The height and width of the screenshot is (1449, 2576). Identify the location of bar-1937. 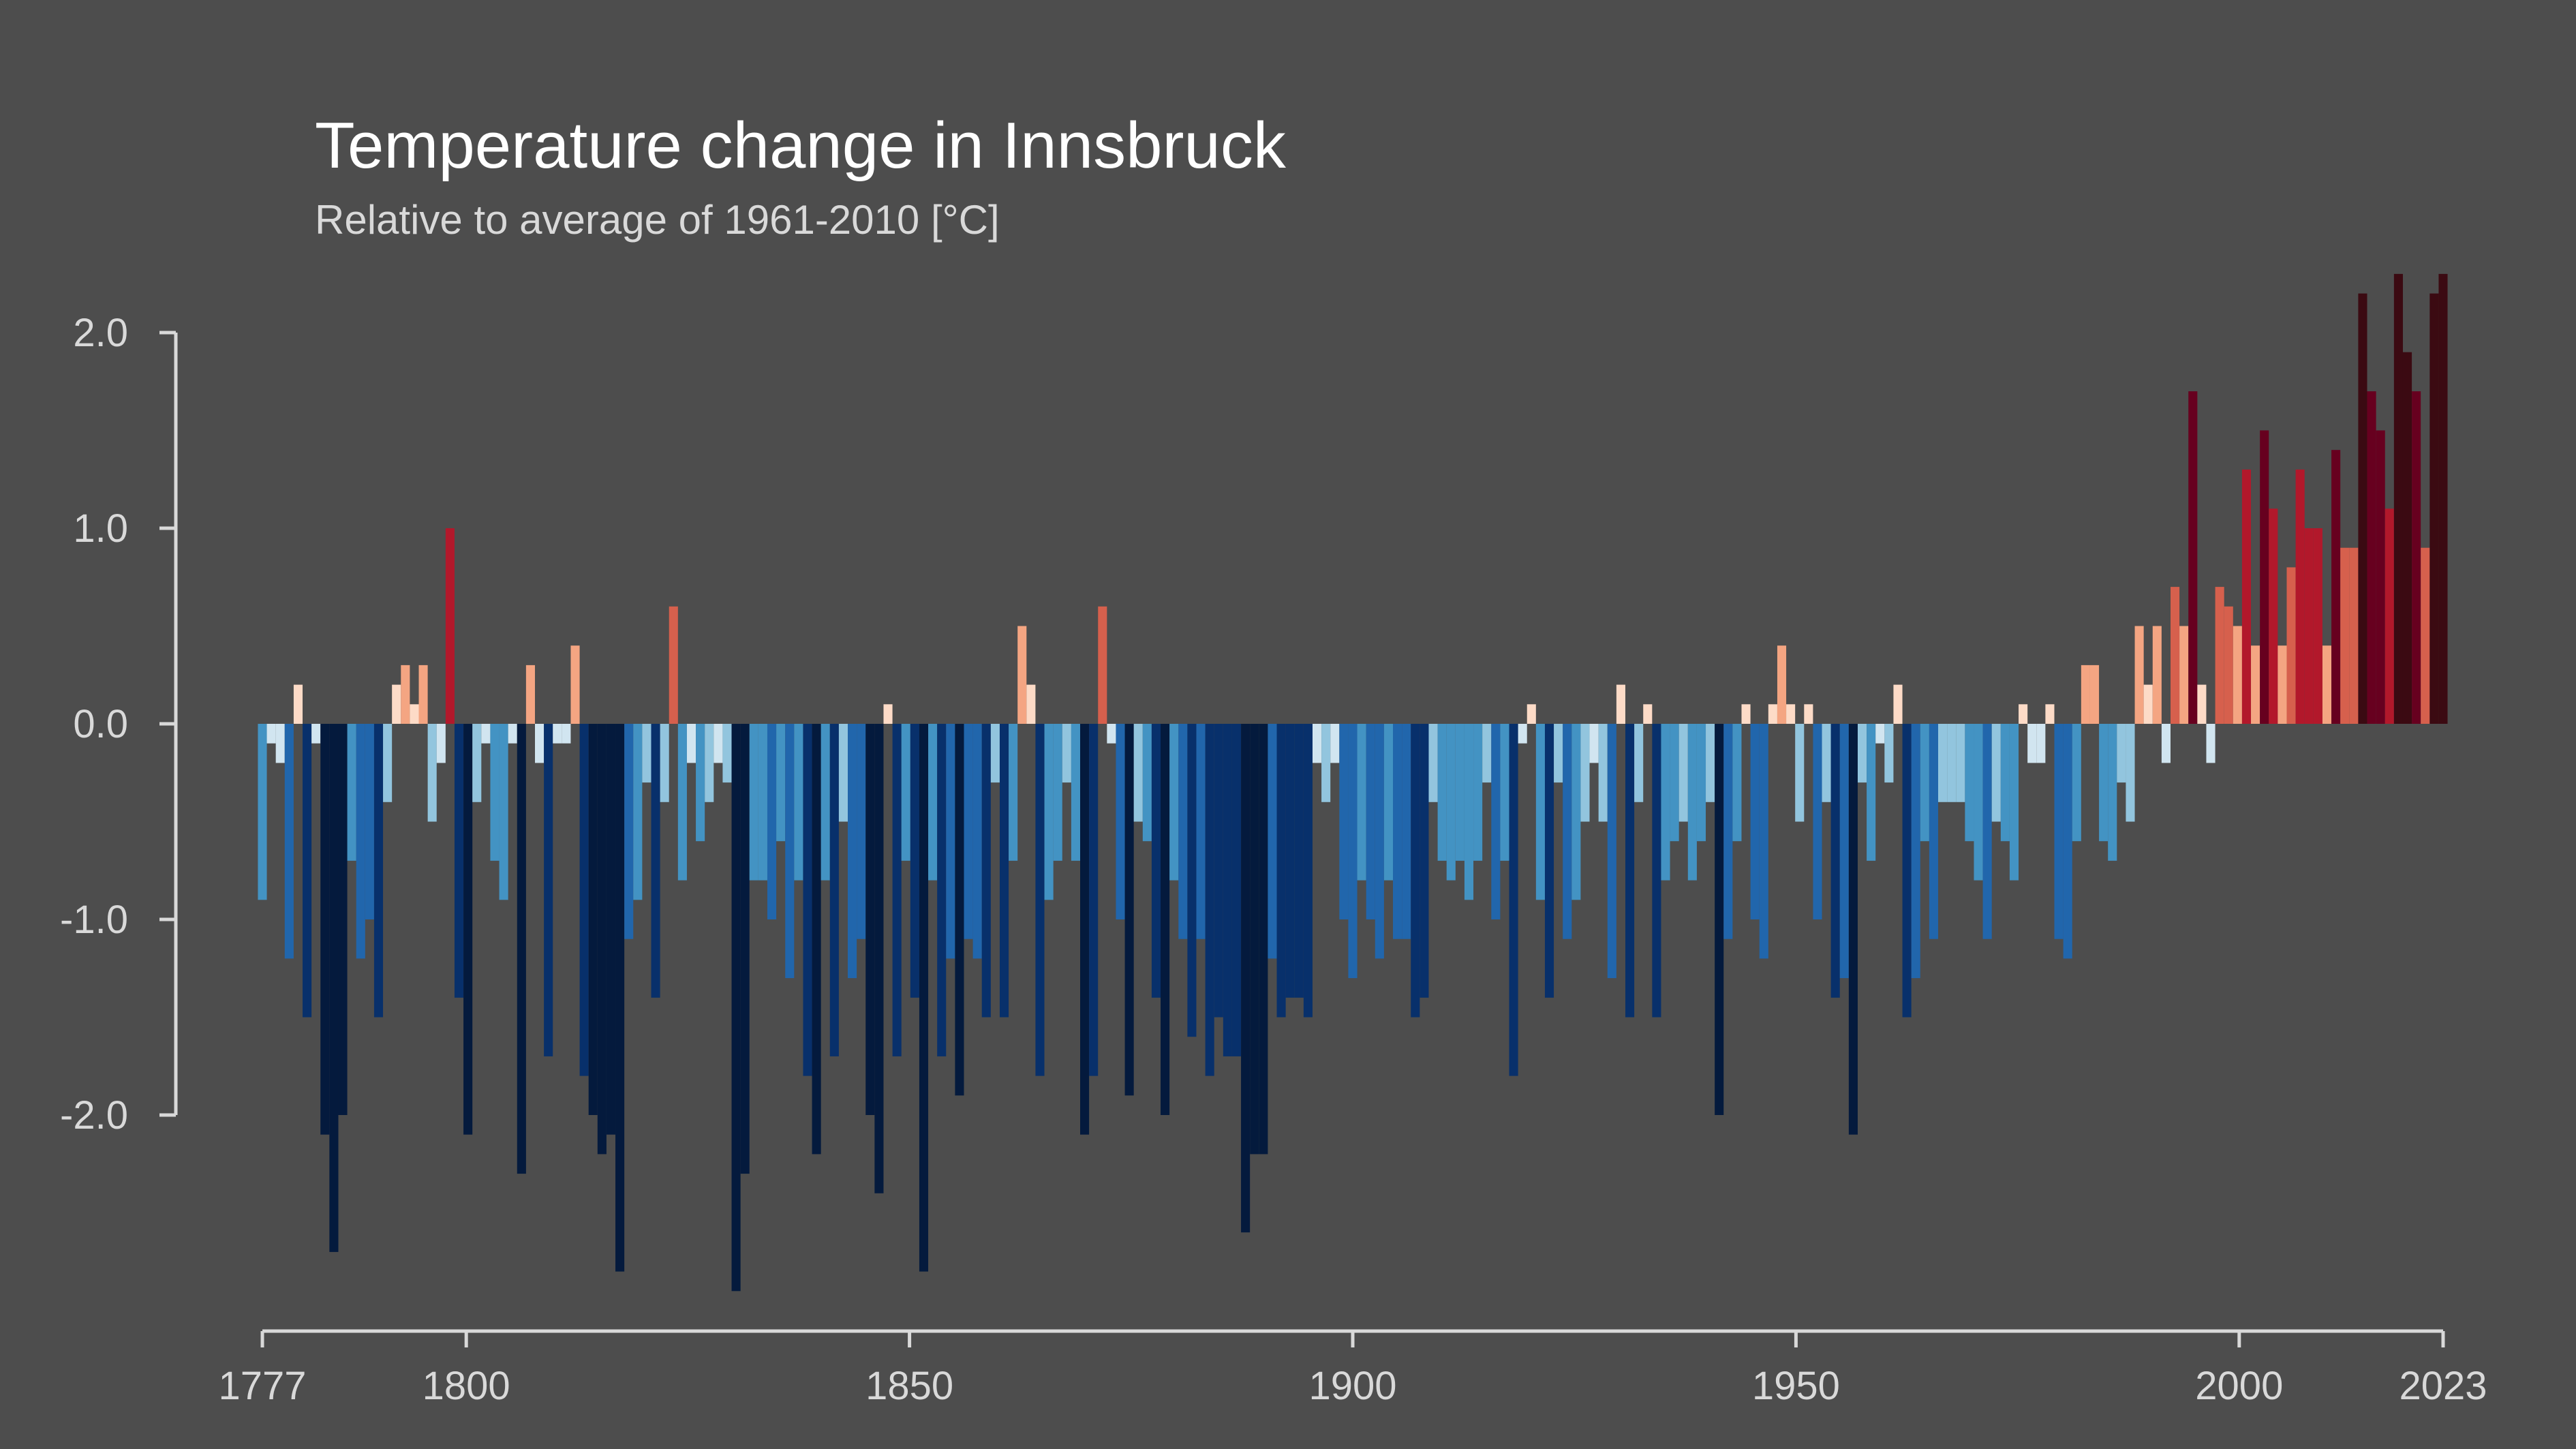
(1692, 802).